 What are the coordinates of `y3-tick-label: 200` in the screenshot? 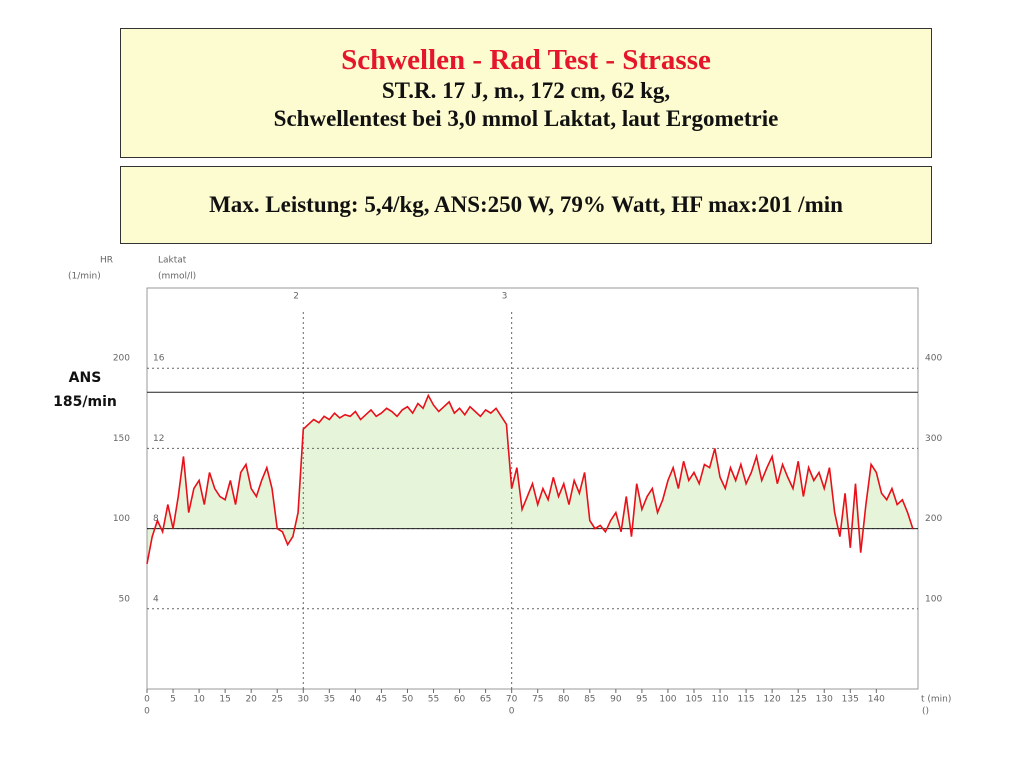 It's located at (933, 519).